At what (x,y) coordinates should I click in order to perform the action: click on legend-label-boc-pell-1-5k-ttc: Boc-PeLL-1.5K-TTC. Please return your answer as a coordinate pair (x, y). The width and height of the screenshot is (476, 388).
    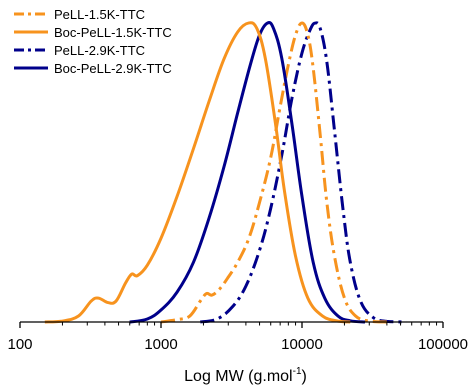
    Looking at the image, I should click on (113, 32).